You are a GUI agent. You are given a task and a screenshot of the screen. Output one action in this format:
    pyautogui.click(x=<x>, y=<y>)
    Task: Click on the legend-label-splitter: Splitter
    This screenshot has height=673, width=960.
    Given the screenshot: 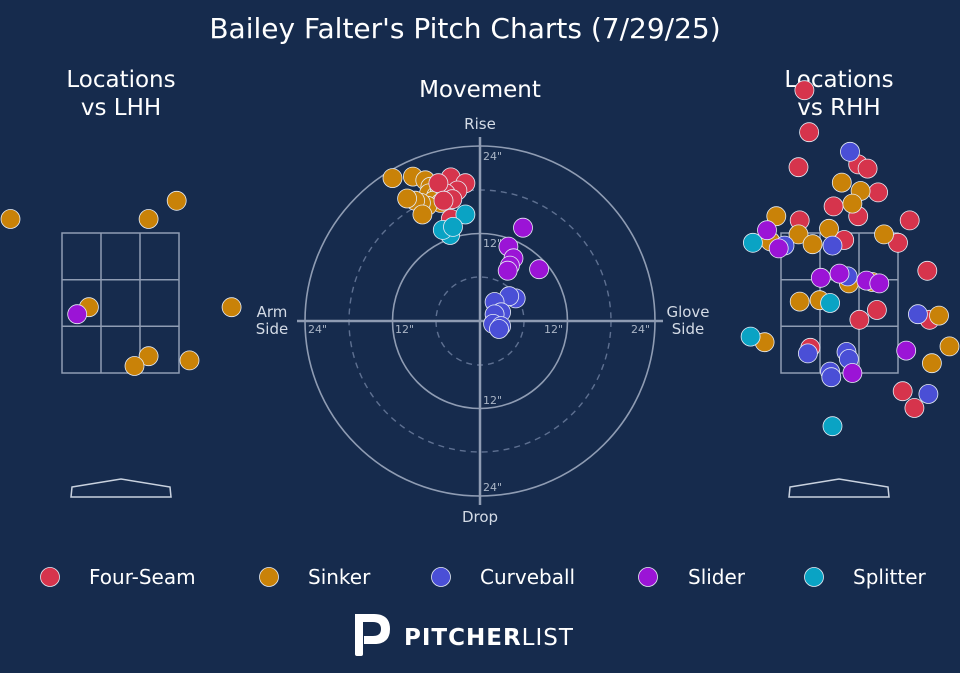 What is the action you would take?
    pyautogui.click(x=889, y=577)
    